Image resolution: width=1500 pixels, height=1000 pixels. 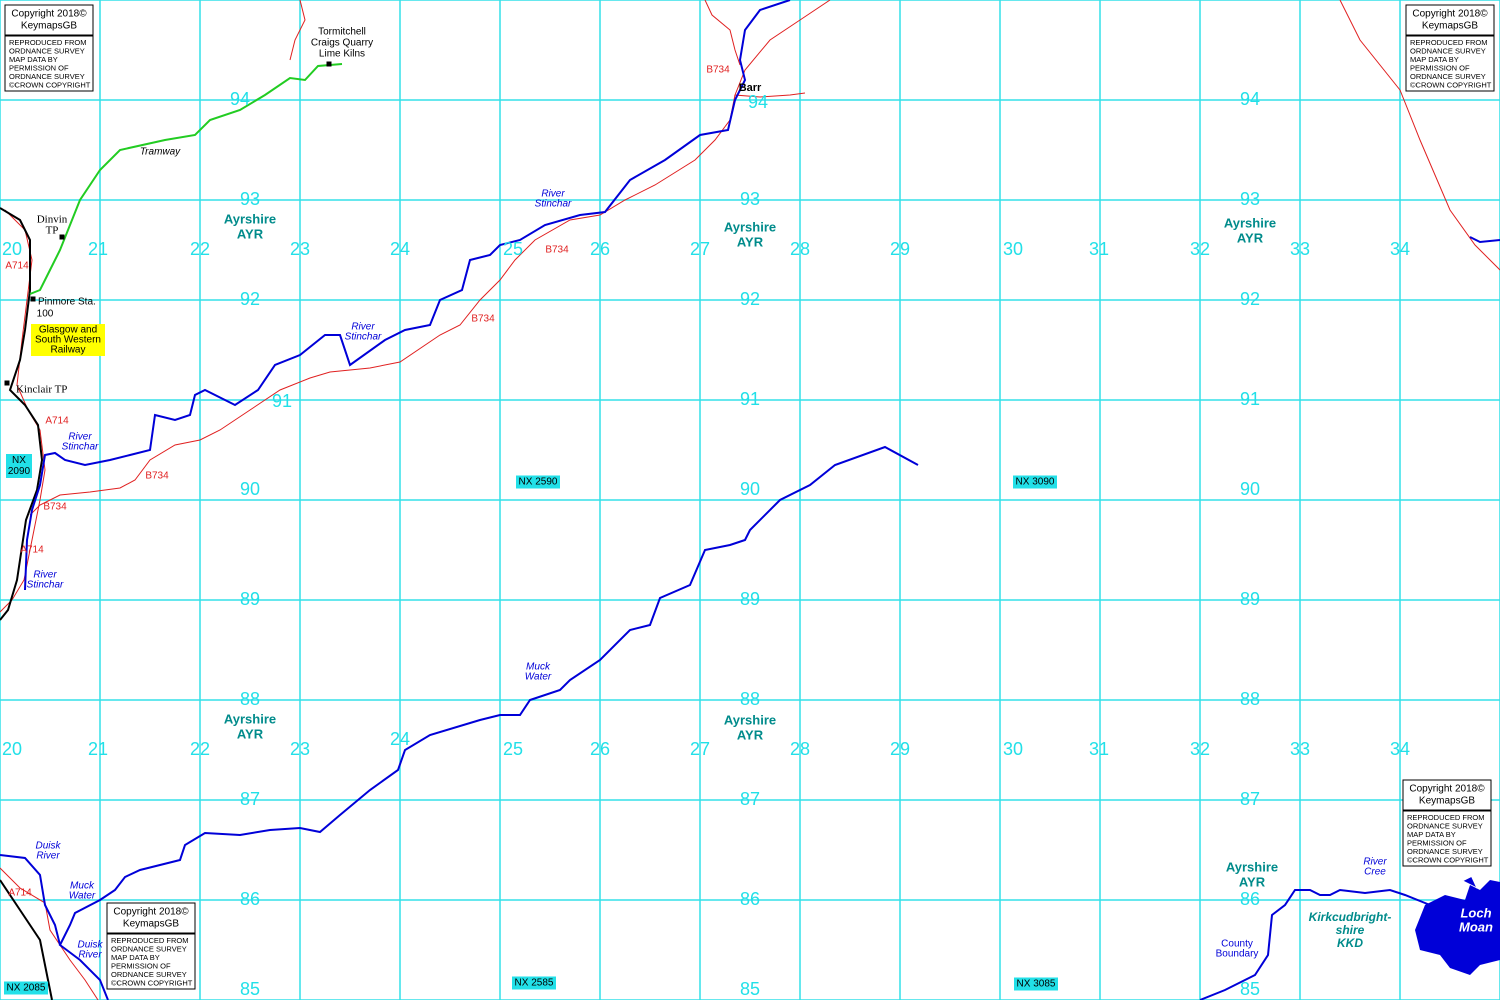 I want to click on northing-label: 88, so click(x=250, y=699).